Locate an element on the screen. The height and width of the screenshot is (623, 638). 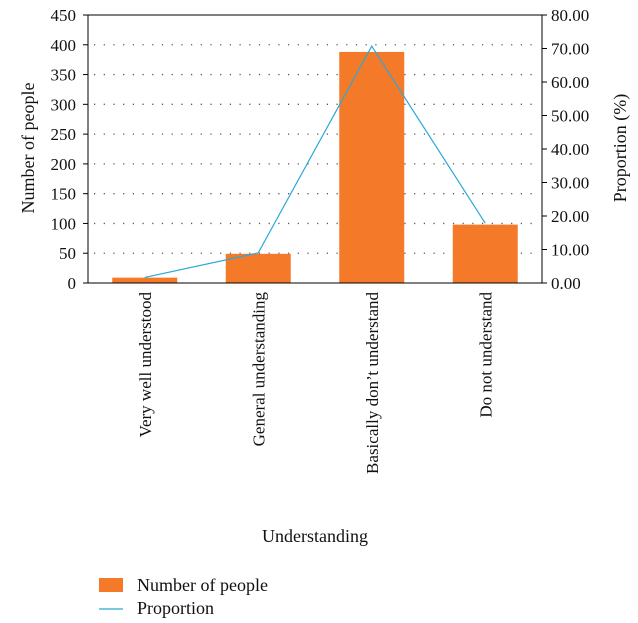
y2-tick-label: 50.00 is located at coordinates (570, 116).